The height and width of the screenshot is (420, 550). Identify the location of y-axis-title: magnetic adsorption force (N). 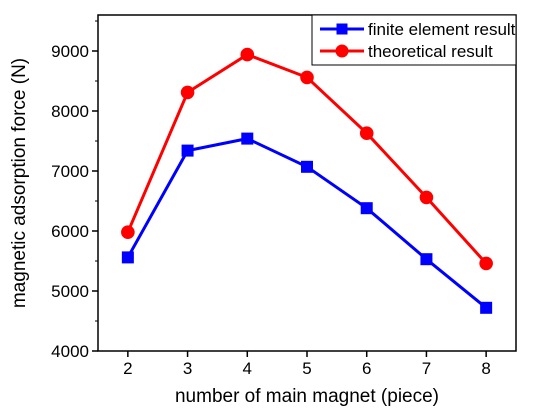
(19, 183).